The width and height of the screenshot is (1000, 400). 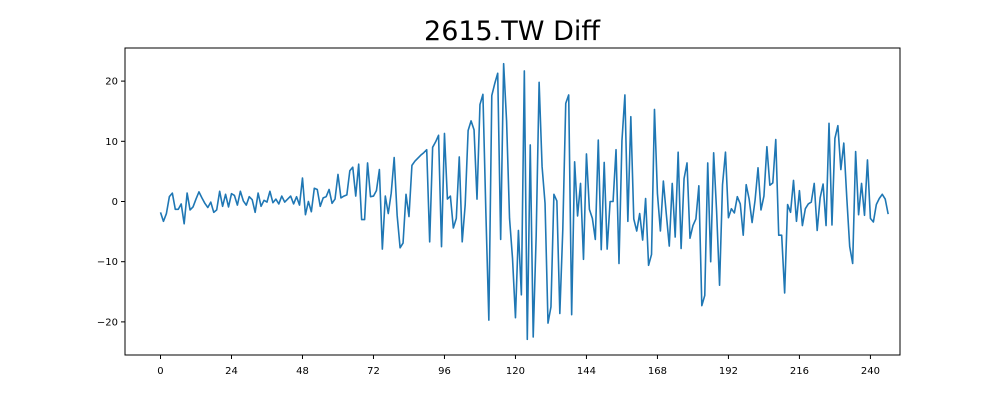 I want to click on y-tick-label: 10, so click(x=111, y=142).